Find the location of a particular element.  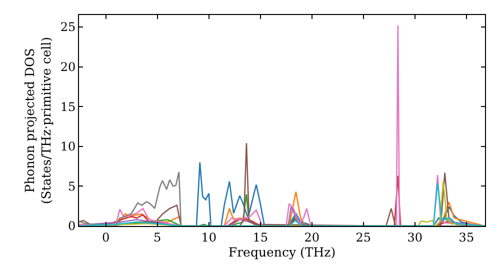

y-tick-label: 15 is located at coordinates (68, 107).